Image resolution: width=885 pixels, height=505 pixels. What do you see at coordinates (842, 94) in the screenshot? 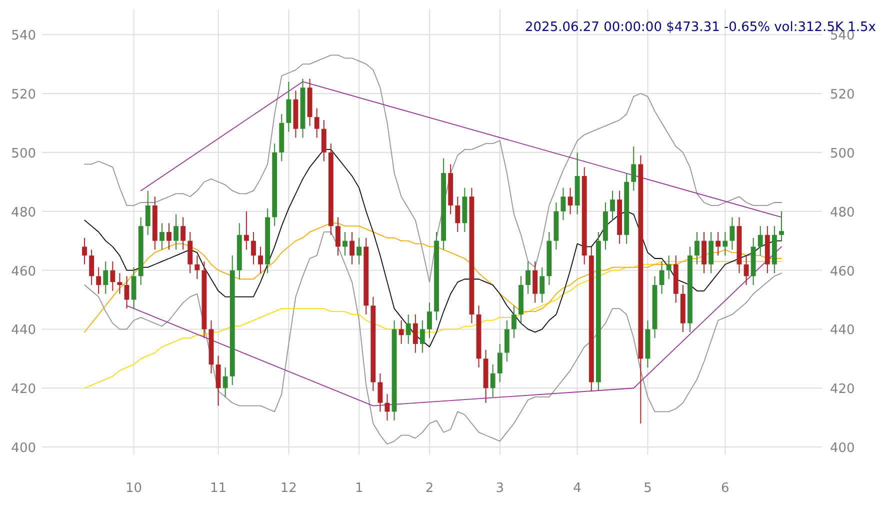
I see `y2-tick-label: 520` at bounding box center [842, 94].